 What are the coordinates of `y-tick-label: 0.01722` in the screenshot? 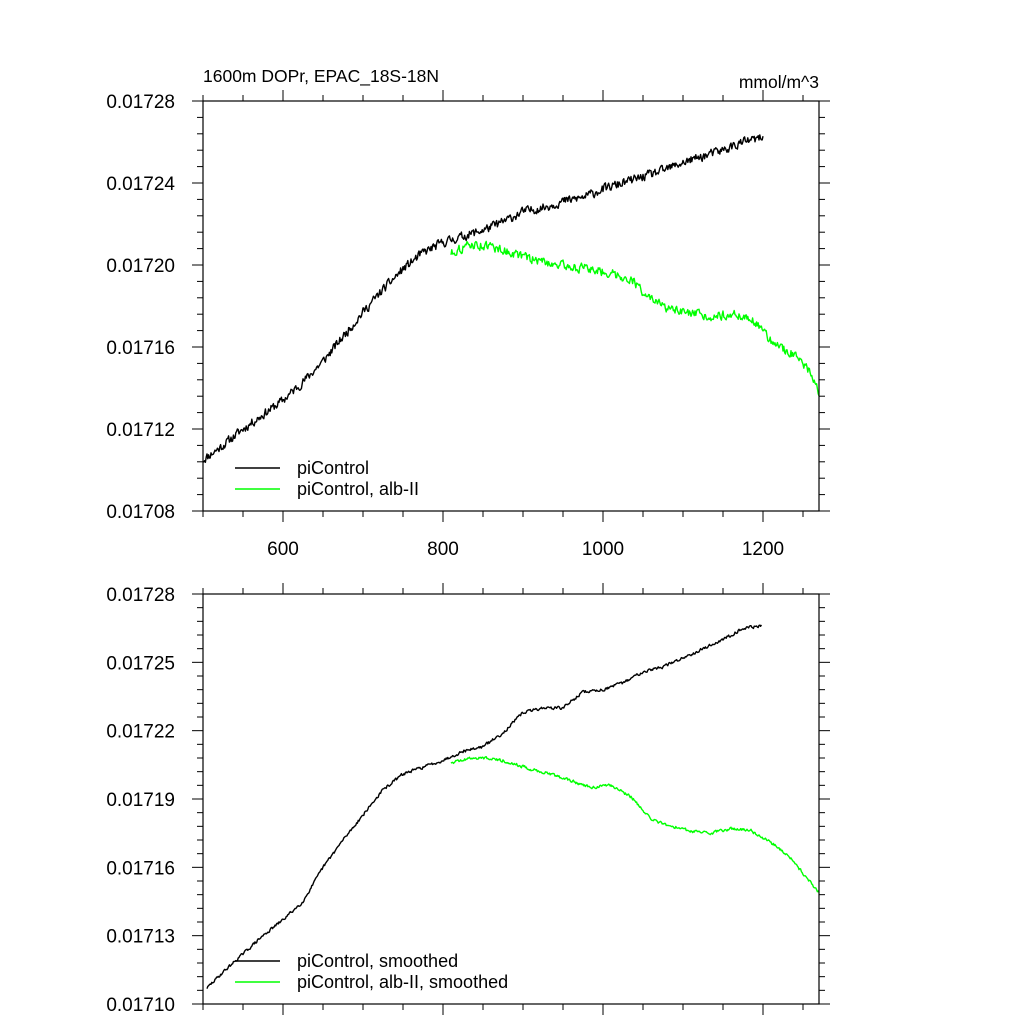 It's located at (140, 732).